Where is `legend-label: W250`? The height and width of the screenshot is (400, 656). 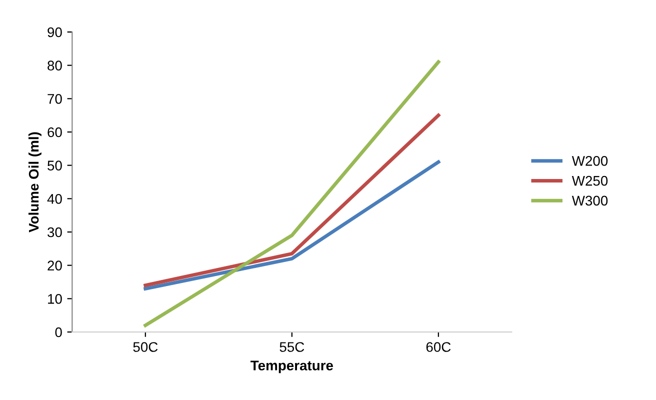
legend-label: W250 is located at coordinates (590, 181).